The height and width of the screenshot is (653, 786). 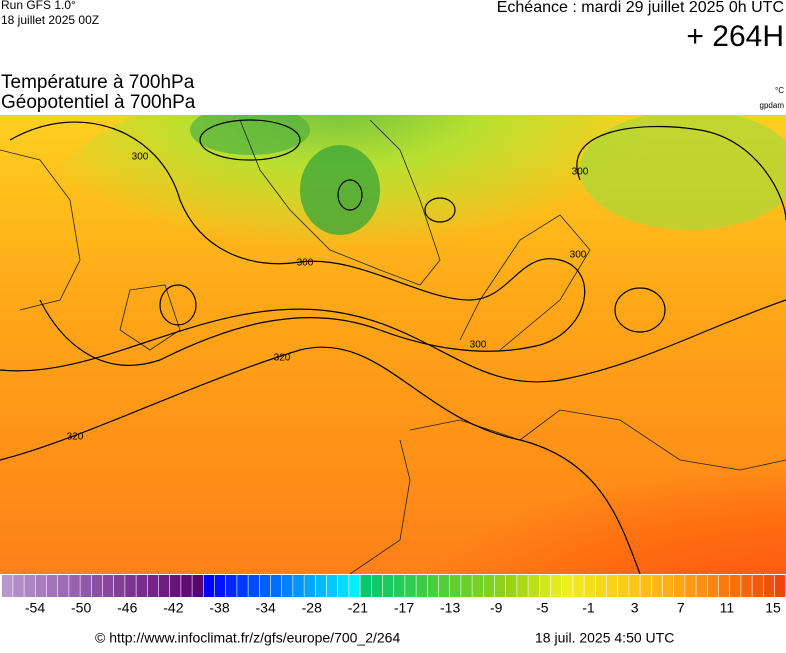 I want to click on colorbar-label: -21, so click(x=358, y=608).